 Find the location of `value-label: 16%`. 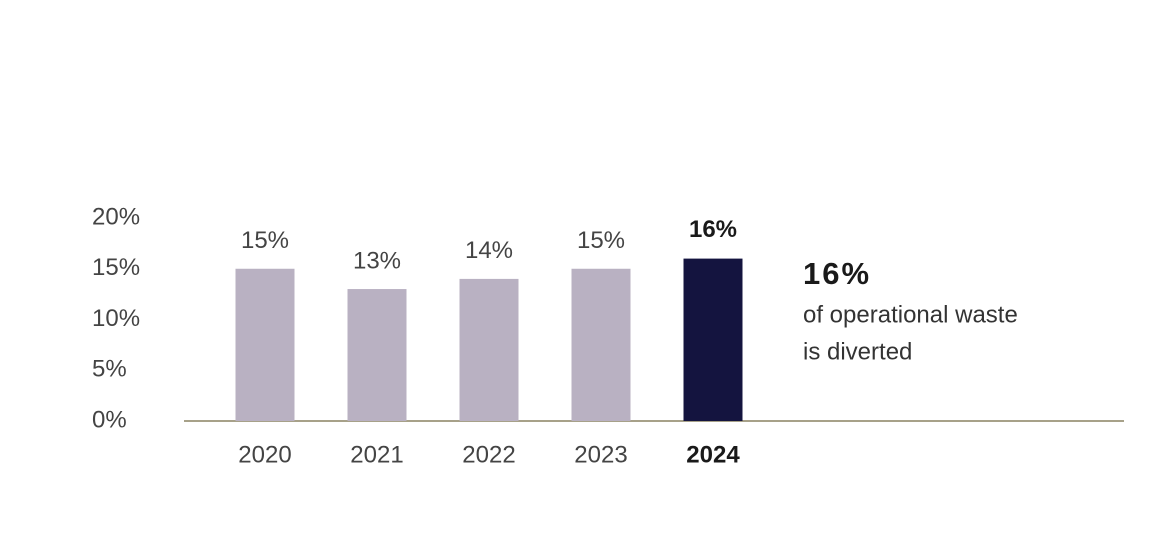

value-label: 16% is located at coordinates (713, 229).